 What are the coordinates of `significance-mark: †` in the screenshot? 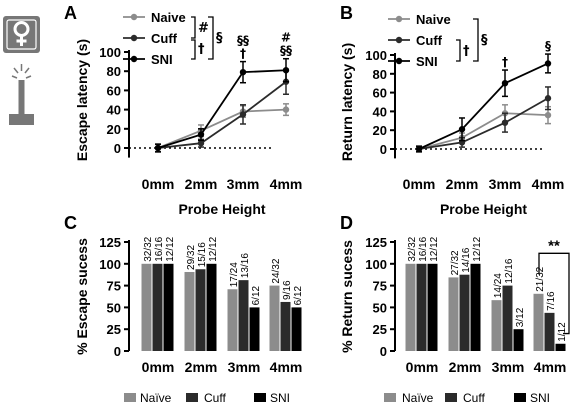 It's located at (201, 49).